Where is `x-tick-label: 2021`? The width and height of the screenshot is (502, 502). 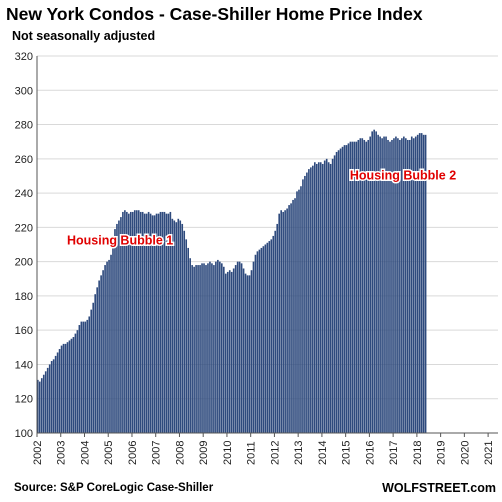 x-tick-label: 2021 is located at coordinates (489, 453).